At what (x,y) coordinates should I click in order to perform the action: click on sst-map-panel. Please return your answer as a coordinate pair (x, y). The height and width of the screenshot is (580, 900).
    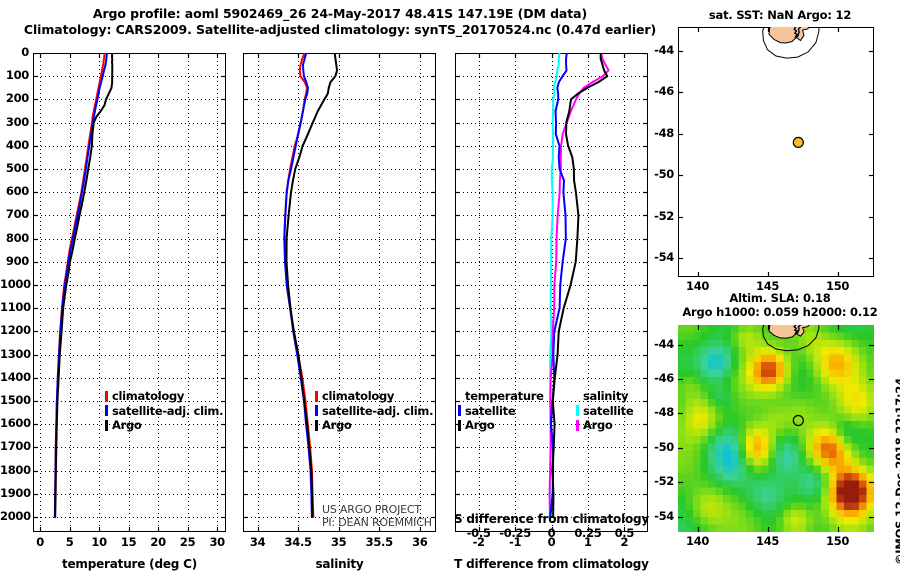
    Looking at the image, I should click on (776, 152).